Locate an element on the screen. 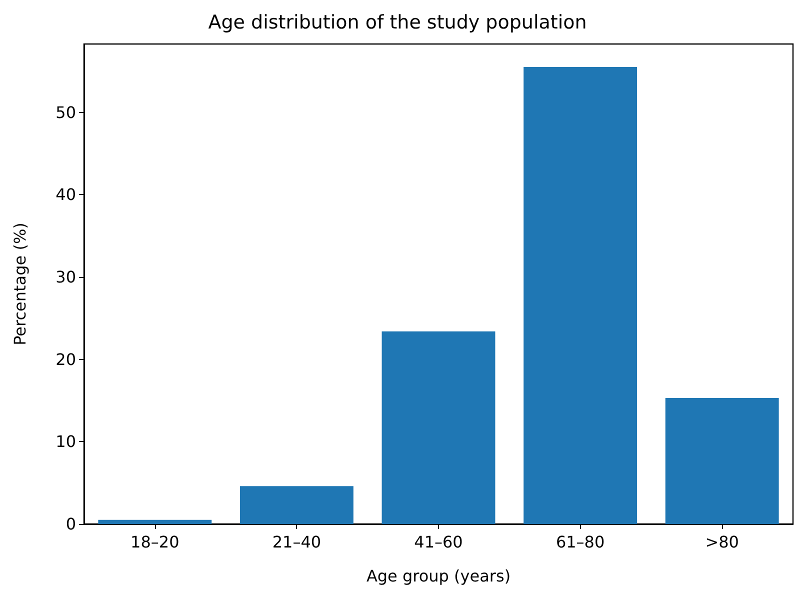  x-tick-label: 21–40 is located at coordinates (297, 542).